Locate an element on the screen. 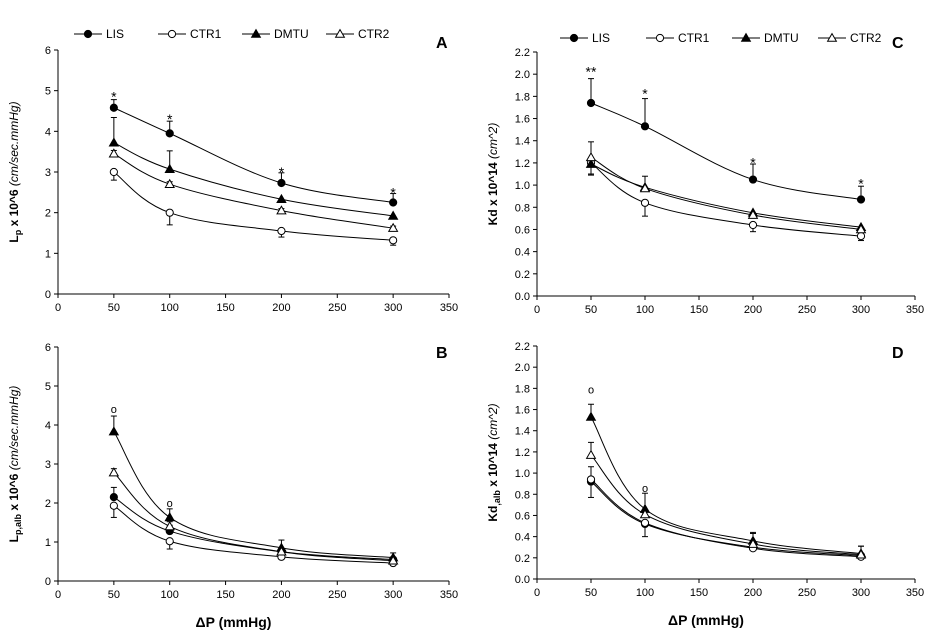 The image size is (934, 639). y-tick-label-d-0: 0.0 is located at coordinates (522, 580).